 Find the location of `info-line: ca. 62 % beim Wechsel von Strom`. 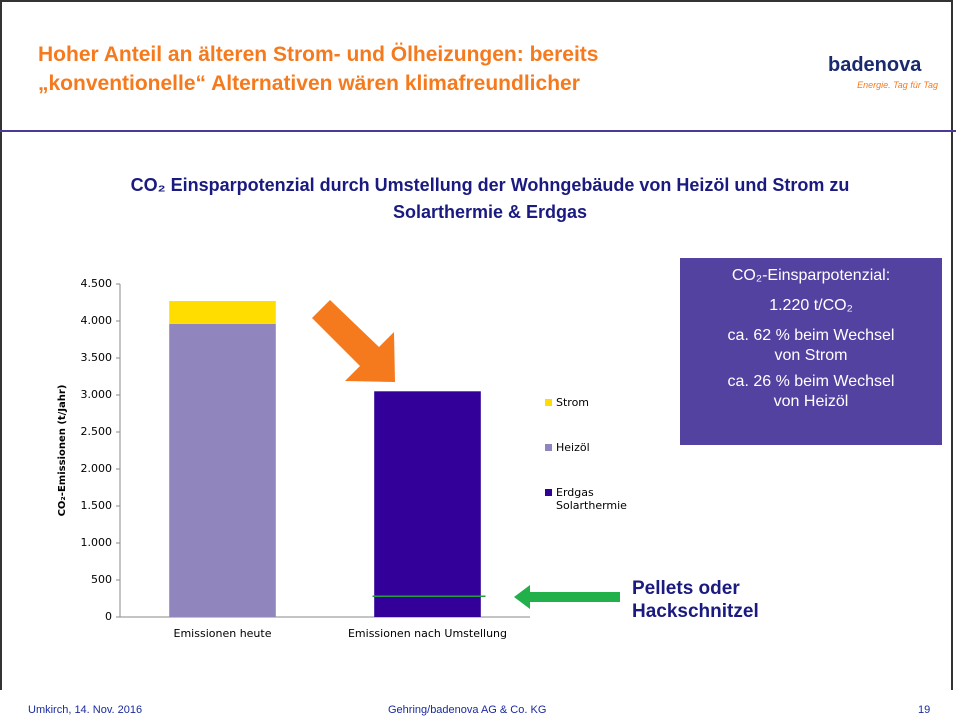

info-line: ca. 62 % beim Wechsel von Strom is located at coordinates (811, 345).